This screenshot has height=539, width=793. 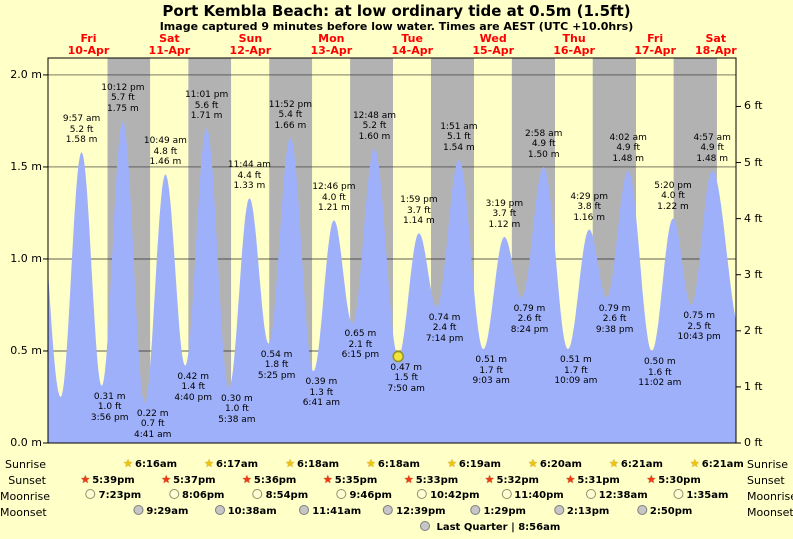 I want to click on tide-low-label: 0.51 m 1.7 ft 10:09 am, so click(x=576, y=371).